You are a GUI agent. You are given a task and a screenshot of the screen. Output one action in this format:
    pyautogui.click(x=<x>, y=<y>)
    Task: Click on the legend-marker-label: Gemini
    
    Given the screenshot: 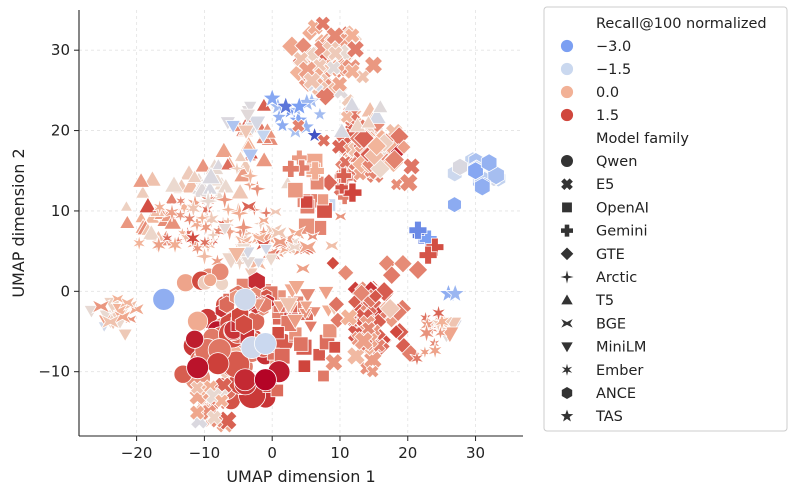 What is the action you would take?
    pyautogui.click(x=622, y=232)
    